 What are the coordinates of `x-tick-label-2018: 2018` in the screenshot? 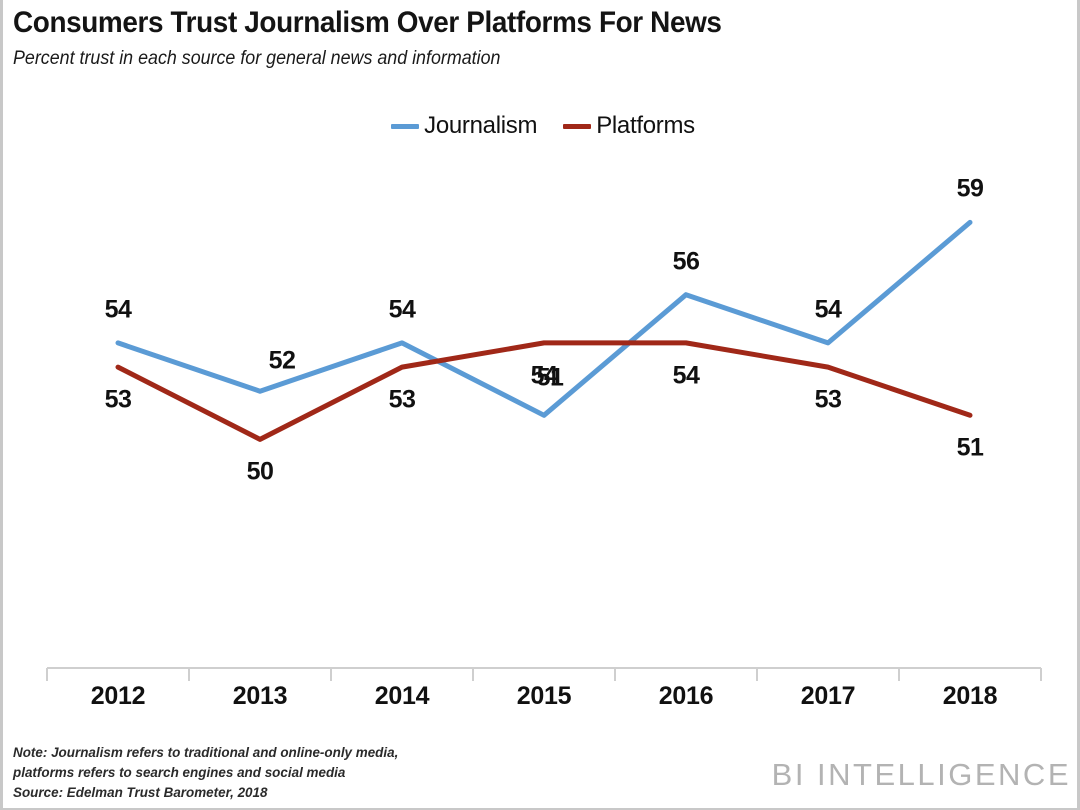 It's located at (970, 696).